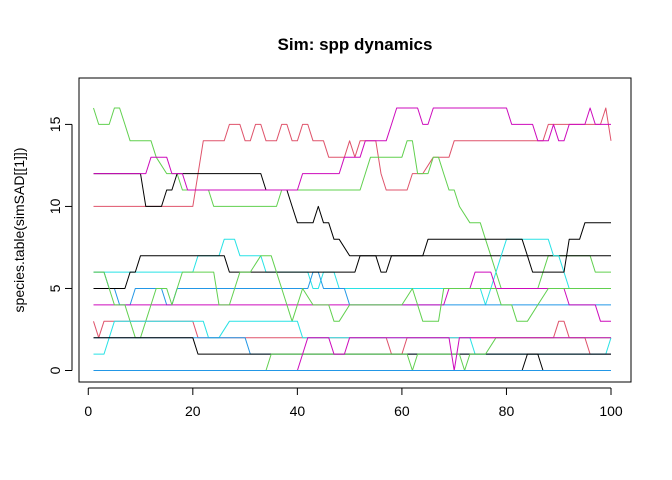 This screenshot has width=672, height=480. What do you see at coordinates (298, 411) in the screenshot?
I see `x-tick-label: 40` at bounding box center [298, 411].